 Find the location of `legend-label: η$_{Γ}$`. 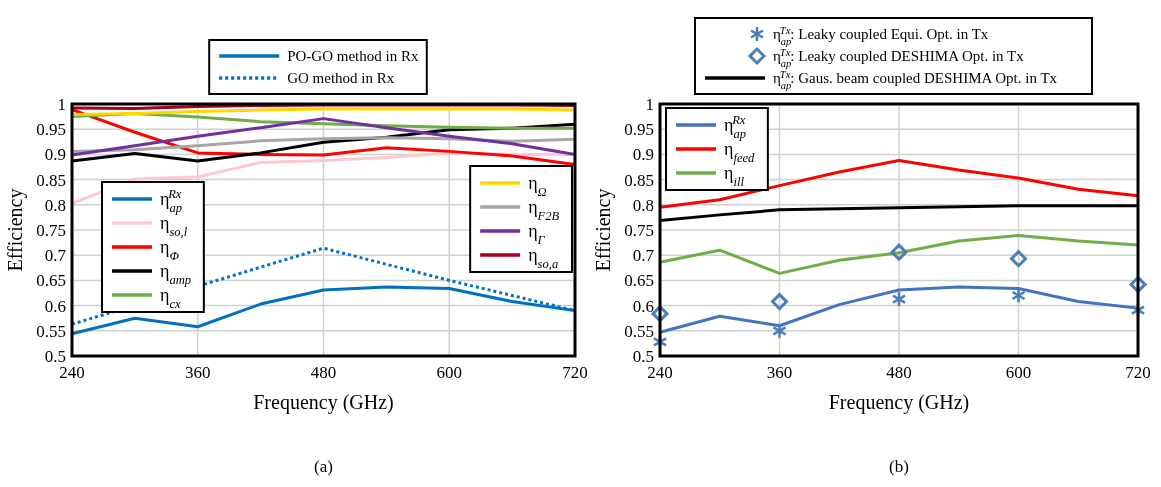

legend-label: η$_{Γ}$ is located at coordinates (537, 233).